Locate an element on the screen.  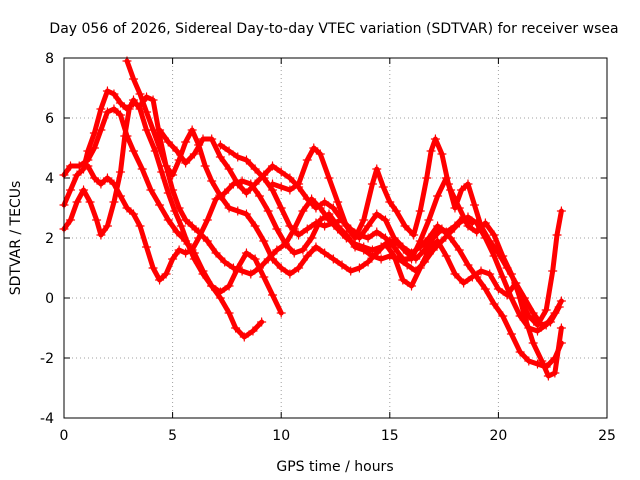
y-tick-label: 4 is located at coordinates (49, 179).